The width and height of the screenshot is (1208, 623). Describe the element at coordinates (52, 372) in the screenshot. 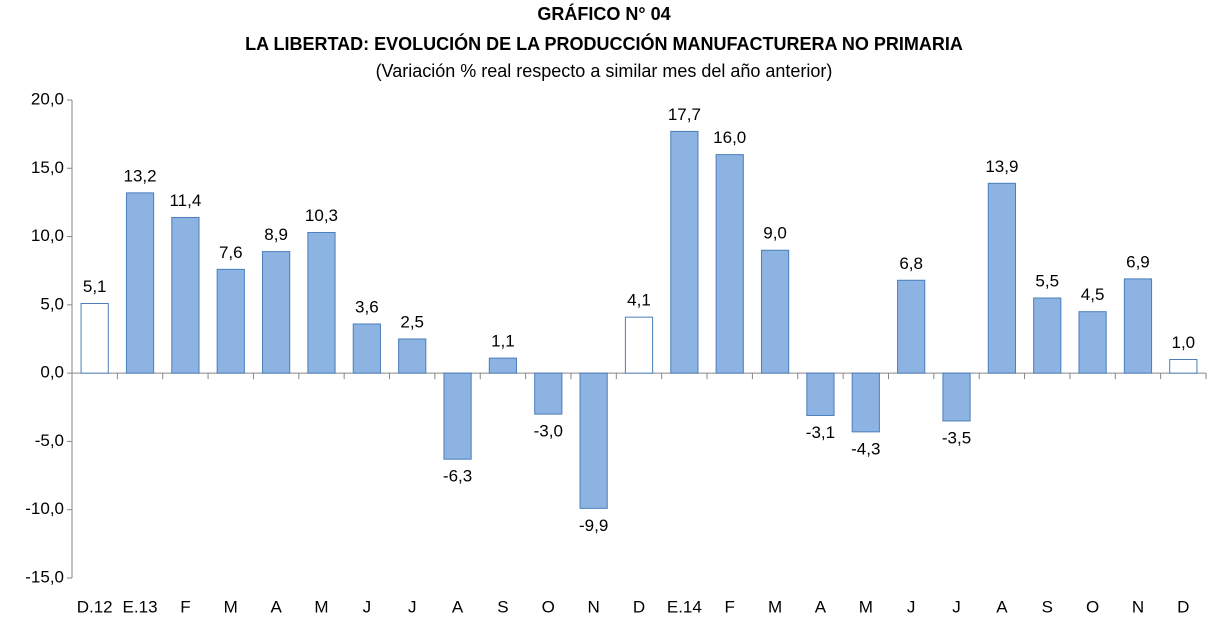

I see `y-tick-label: 0,0` at that location.